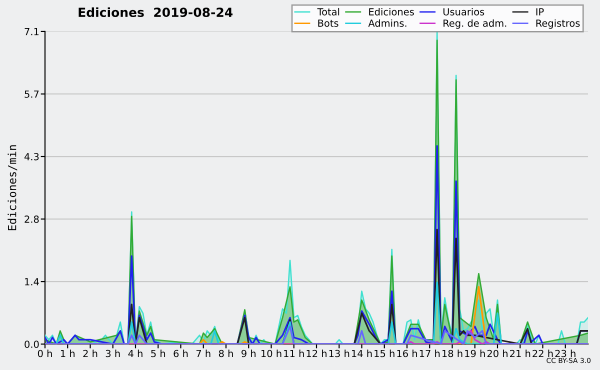 This screenshot has height=370, width=600. I want to click on legend-label: Reg. de adm., so click(475, 24).